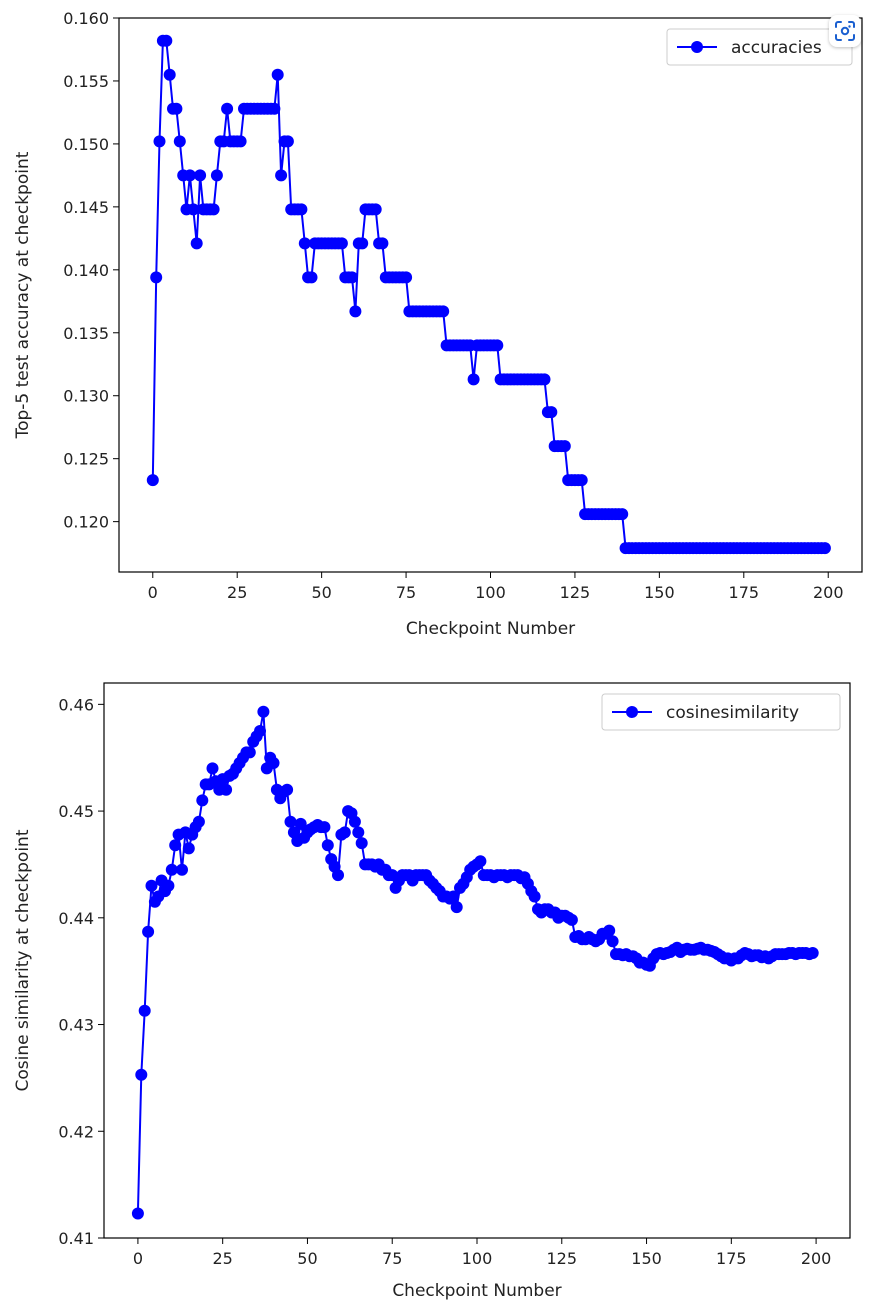 The height and width of the screenshot is (1316, 888). I want to click on legend-label: cosinesimilarity, so click(732, 713).